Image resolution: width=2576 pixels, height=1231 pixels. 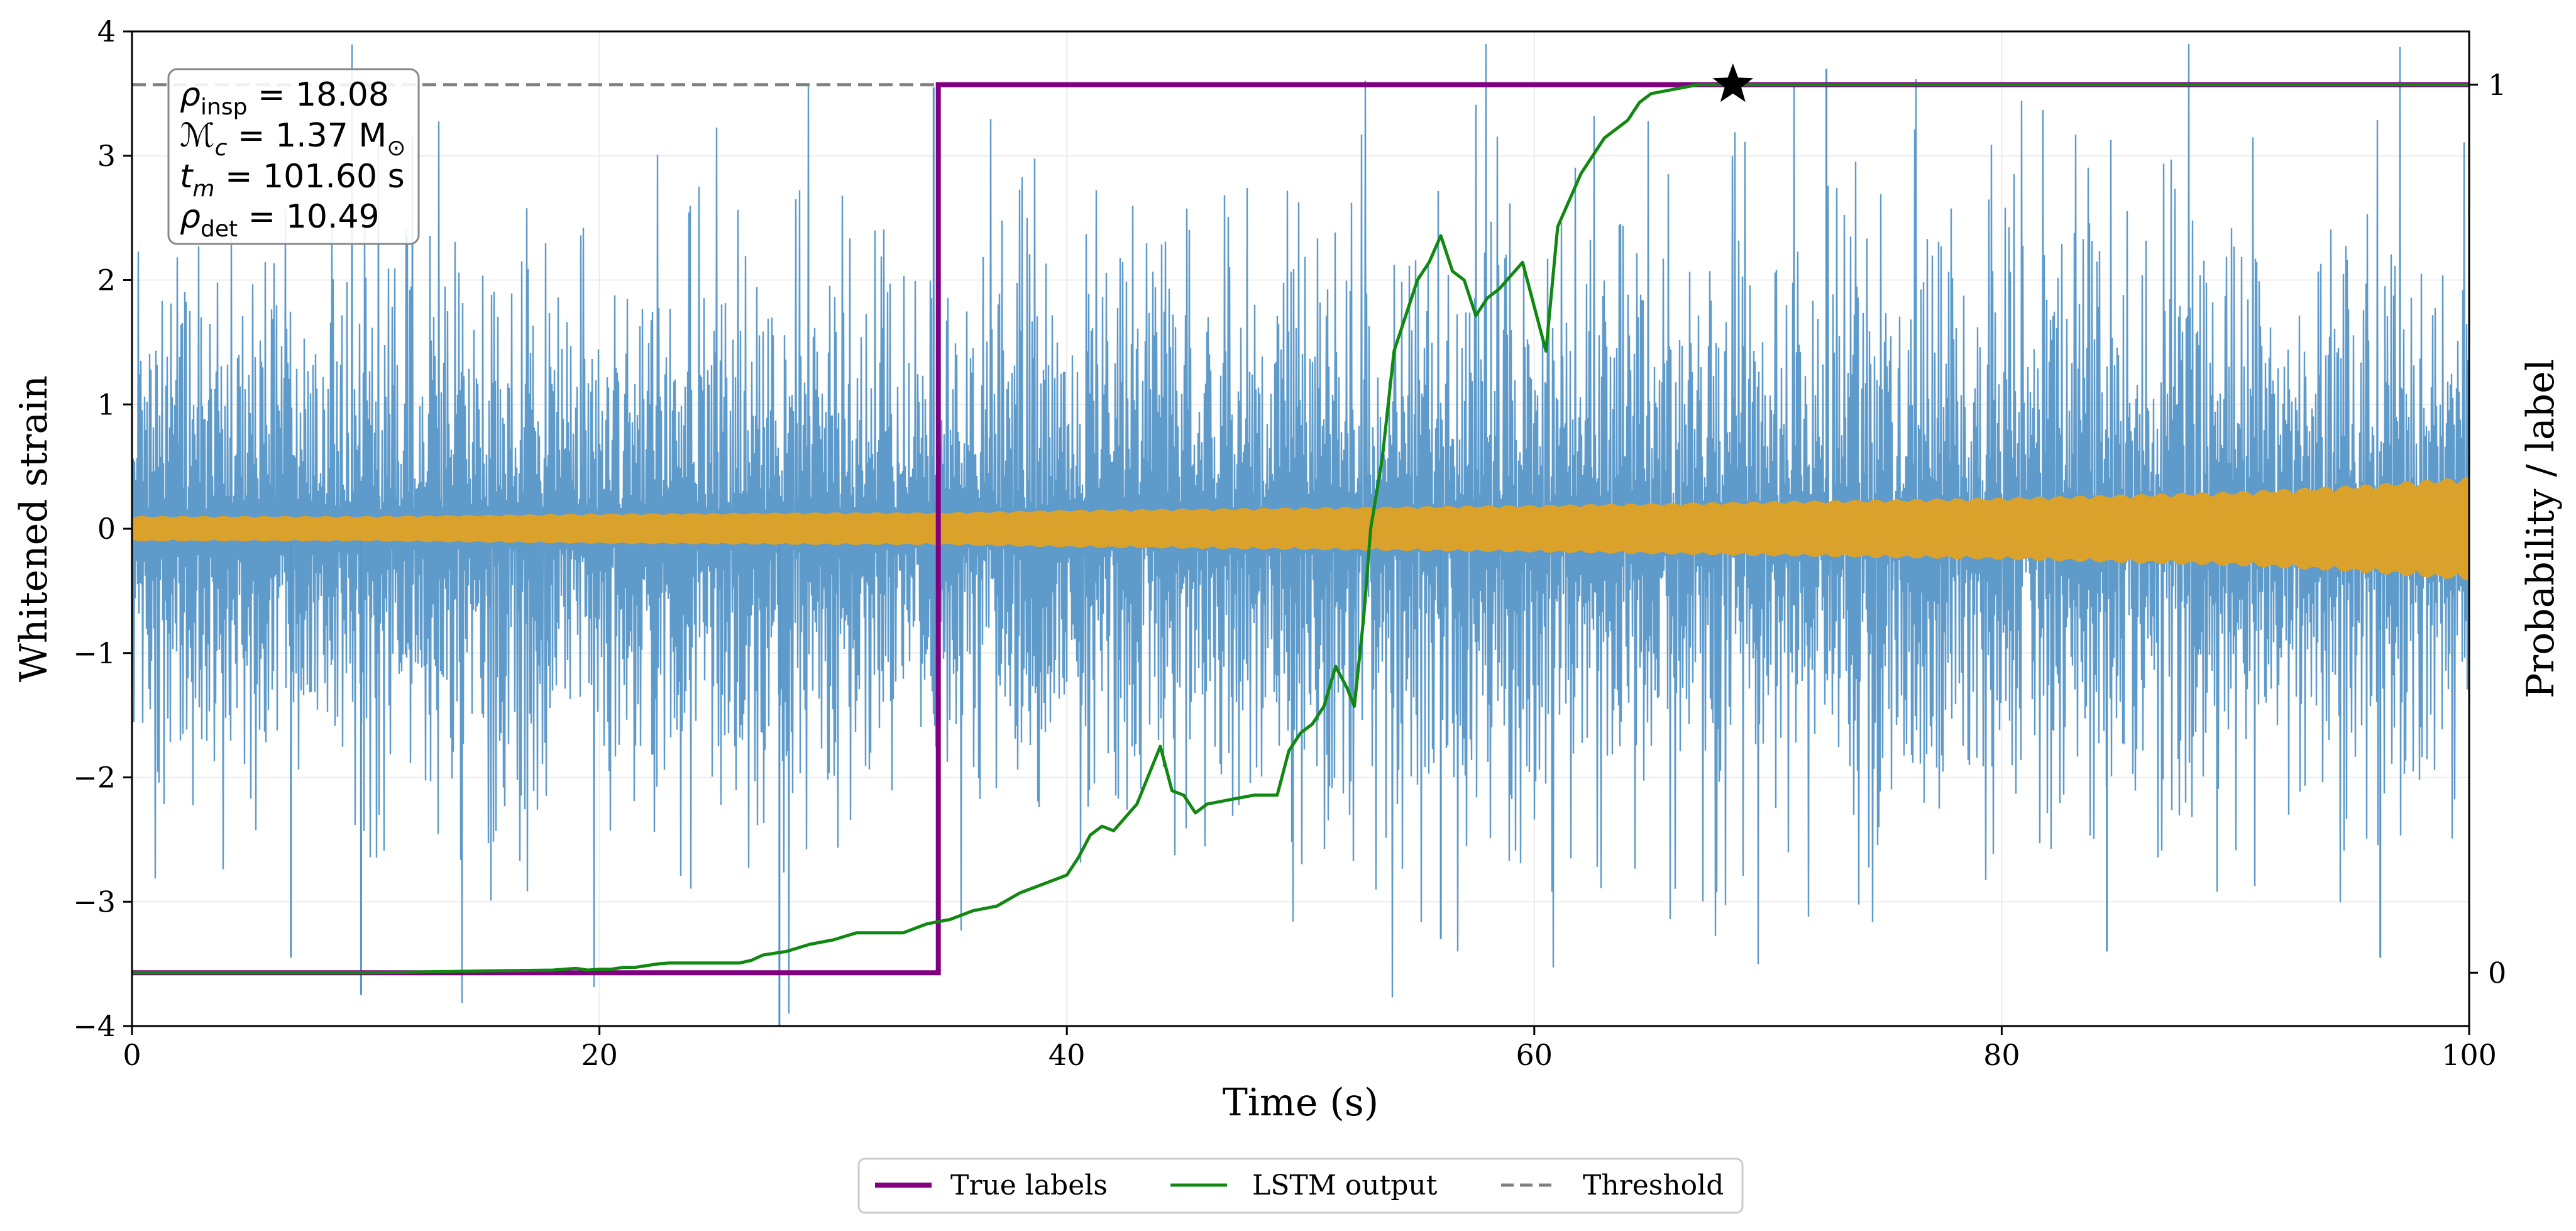 I want to click on detection-marker, so click(x=1733, y=82).